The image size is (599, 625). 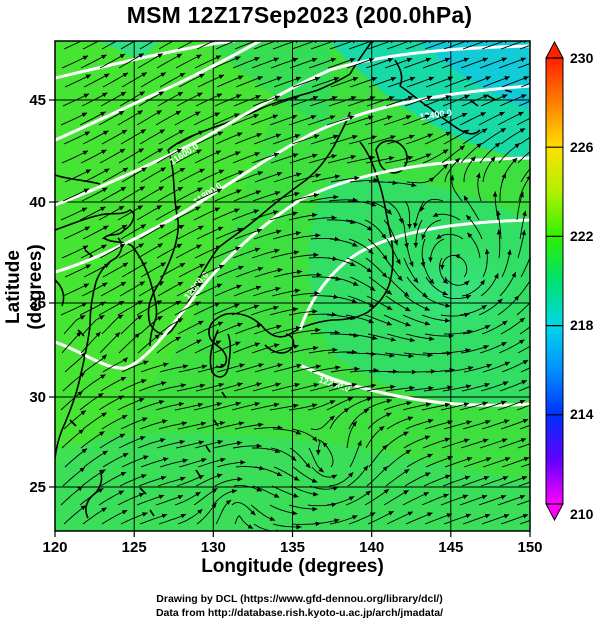 I want to click on colorbar-tick-218: 218, so click(x=582, y=325).